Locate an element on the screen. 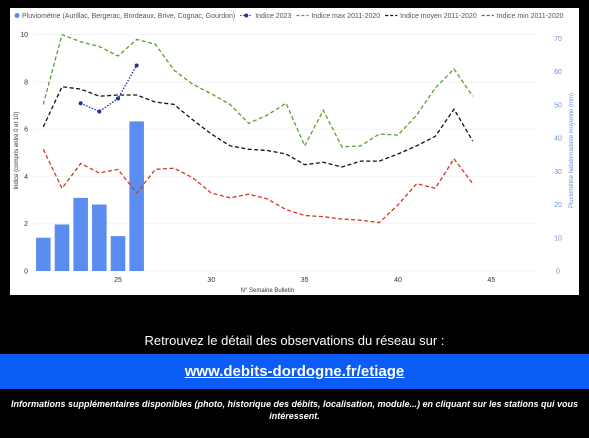  y-right-tick-label: 0 is located at coordinates (558, 272).